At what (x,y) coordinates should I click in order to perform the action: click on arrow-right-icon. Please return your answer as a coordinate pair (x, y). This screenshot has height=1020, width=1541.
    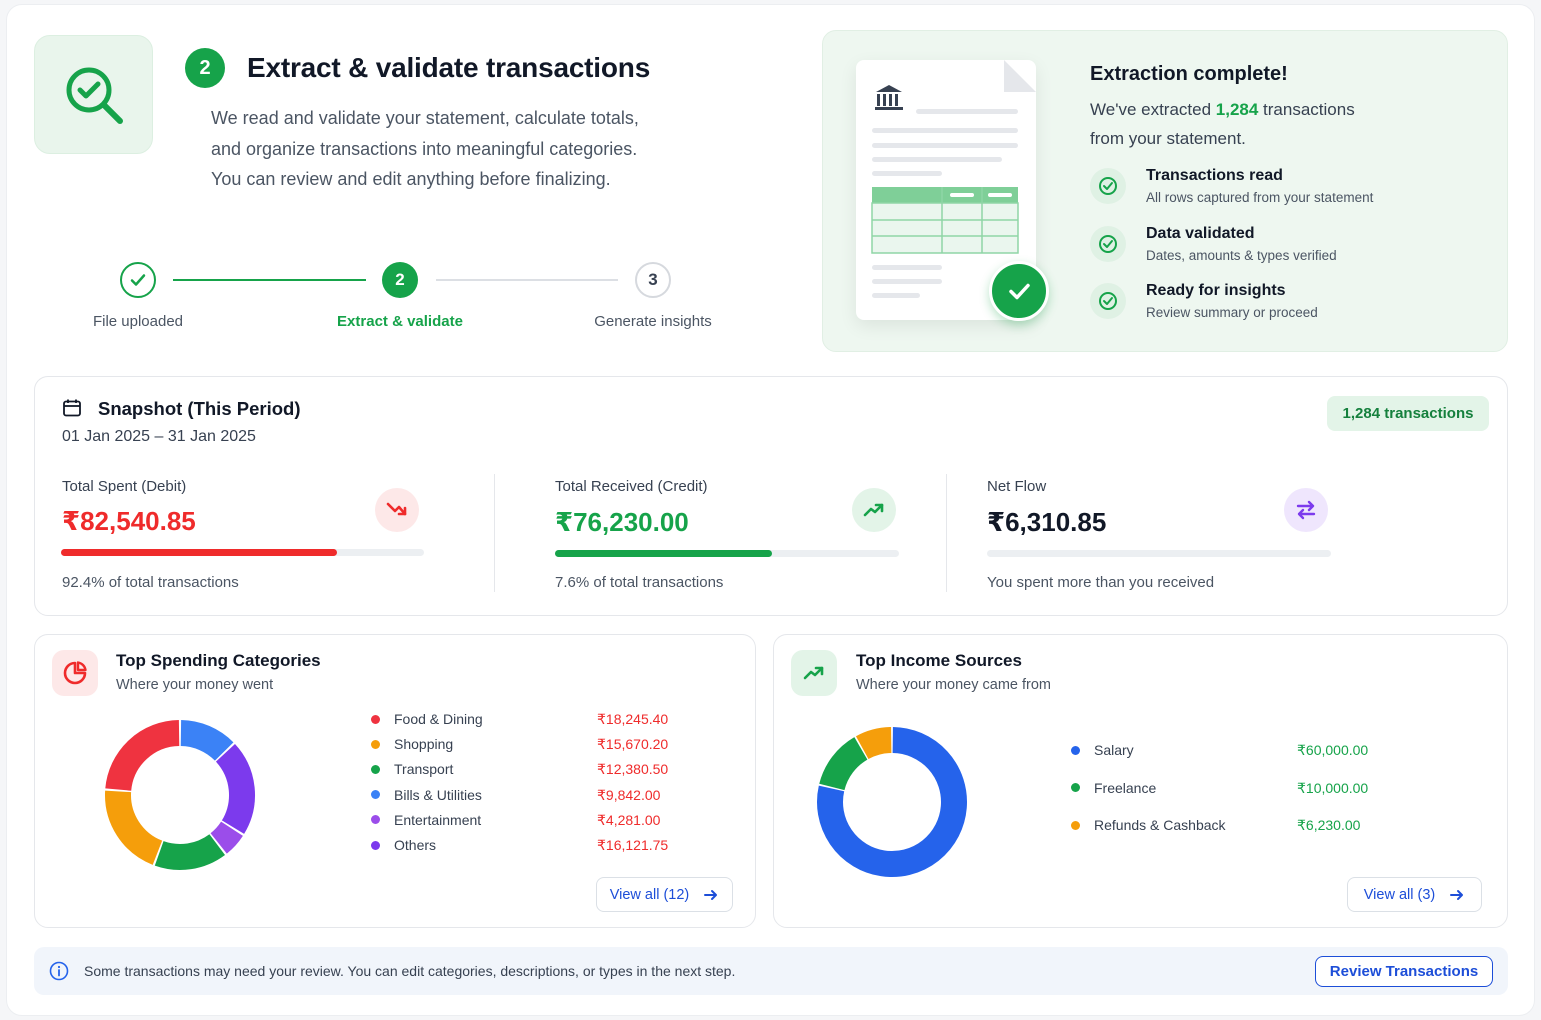
    Looking at the image, I should click on (1457, 894).